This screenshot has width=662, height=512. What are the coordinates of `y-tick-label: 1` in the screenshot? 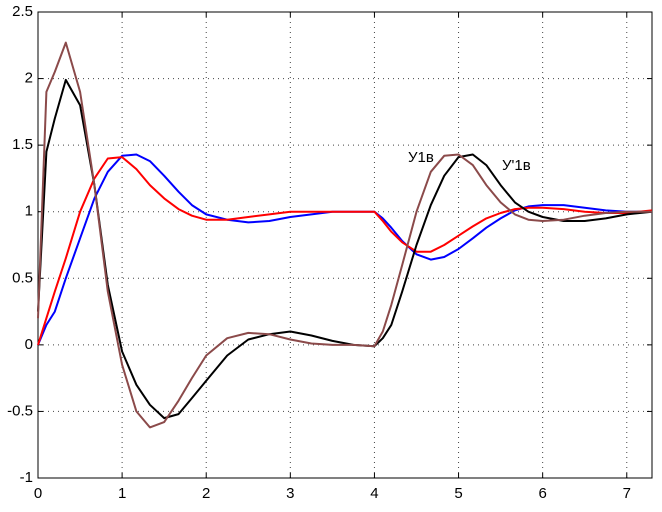 It's located at (29, 211).